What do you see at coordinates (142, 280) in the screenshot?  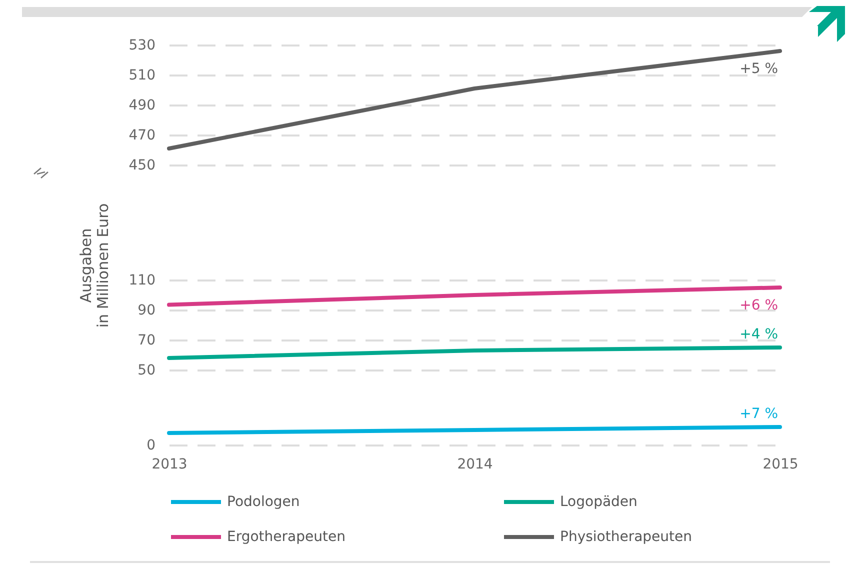 I see `y-tick-label: 110` at bounding box center [142, 280].